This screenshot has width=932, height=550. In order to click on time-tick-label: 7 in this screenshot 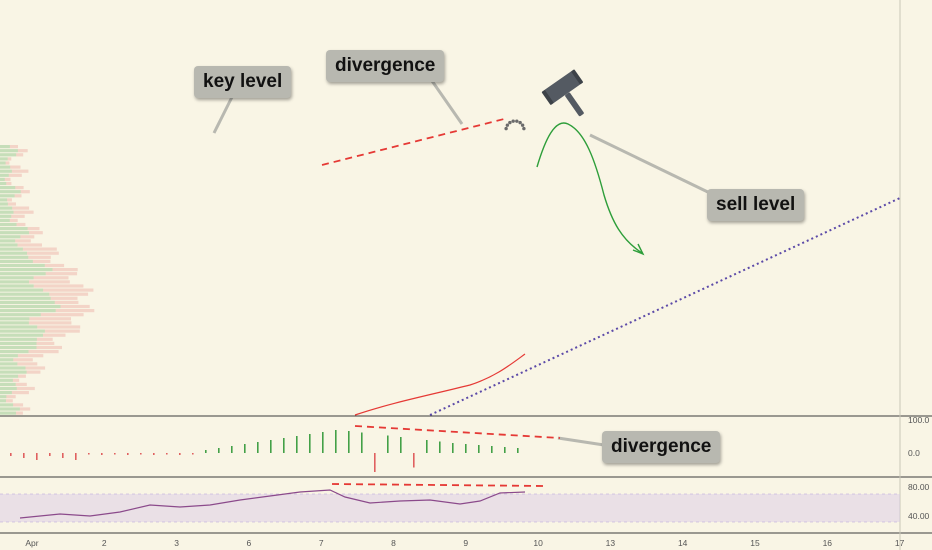, I will do `click(321, 543)`.